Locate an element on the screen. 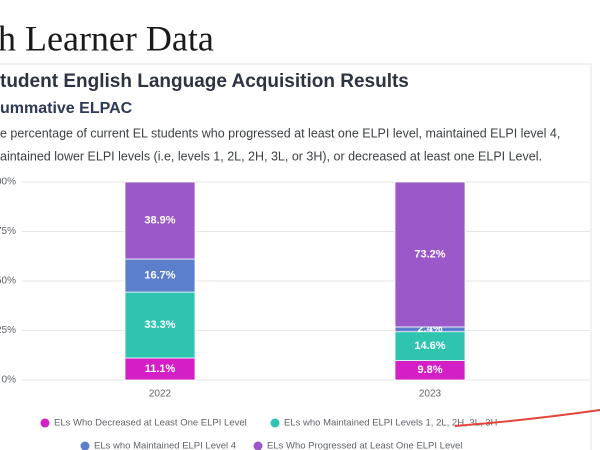  slide-title: h Learner Data is located at coordinates (107, 38).